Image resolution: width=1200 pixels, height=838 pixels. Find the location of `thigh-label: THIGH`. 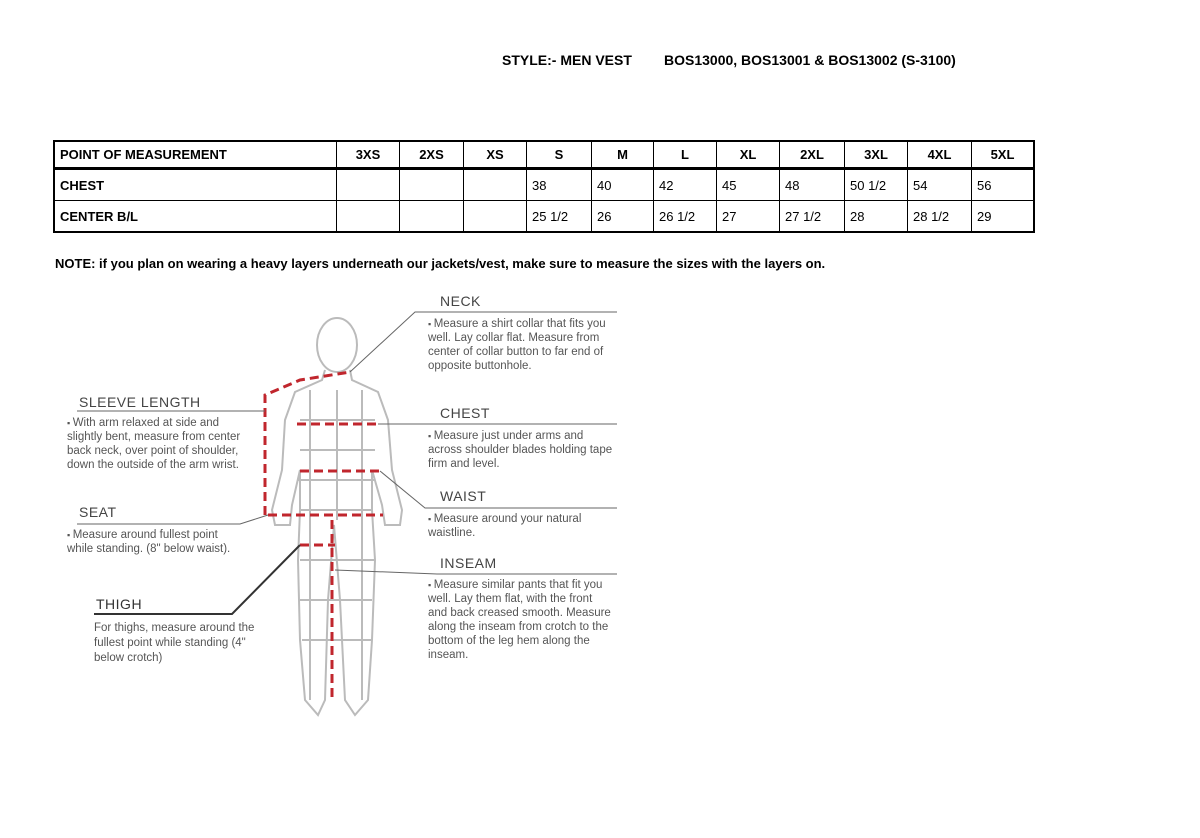

thigh-label: THIGH is located at coordinates (119, 604).